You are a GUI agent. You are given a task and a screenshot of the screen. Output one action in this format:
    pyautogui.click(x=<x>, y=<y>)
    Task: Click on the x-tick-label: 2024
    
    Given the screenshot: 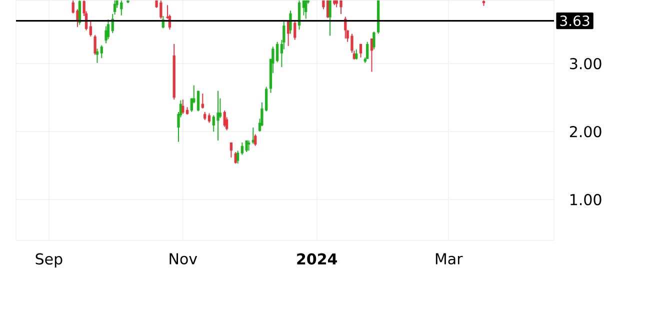 What is the action you would take?
    pyautogui.click(x=317, y=258)
    